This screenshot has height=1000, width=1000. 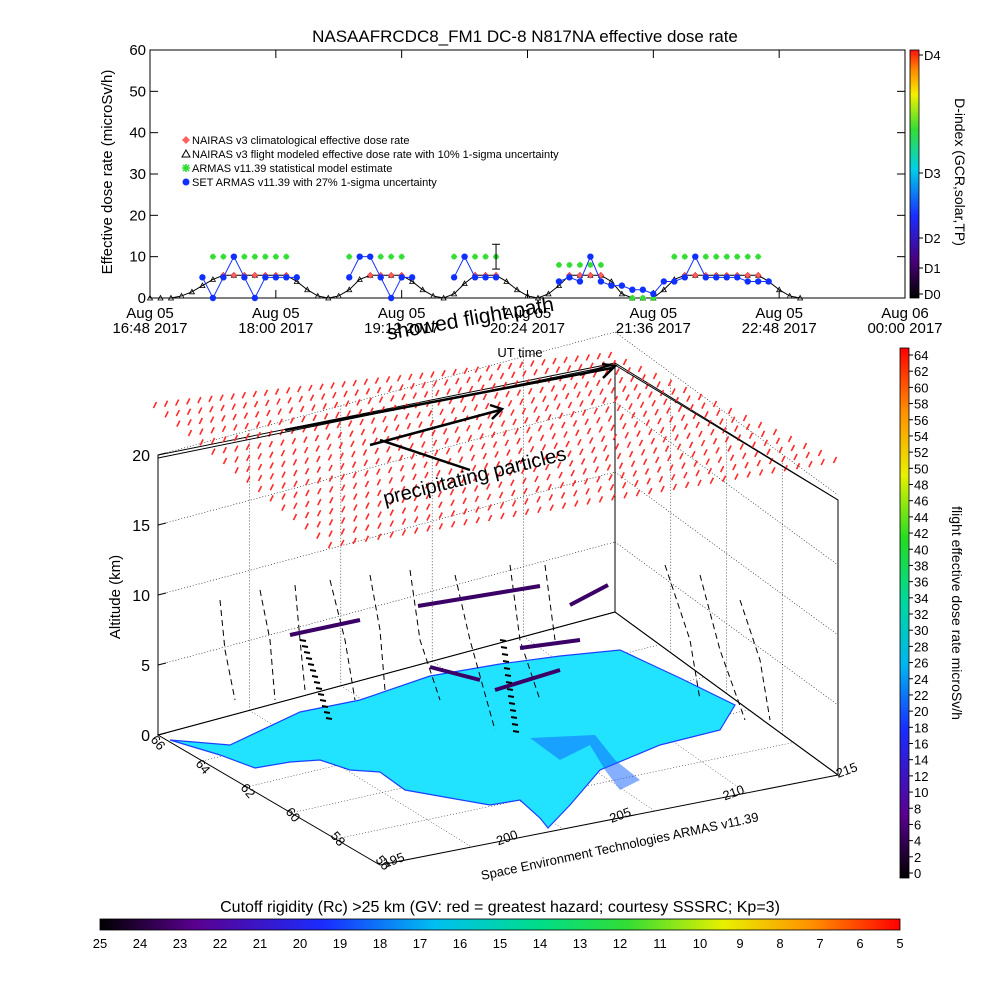 What do you see at coordinates (917, 841) in the screenshot?
I see `dose-tick-label: 4` at bounding box center [917, 841].